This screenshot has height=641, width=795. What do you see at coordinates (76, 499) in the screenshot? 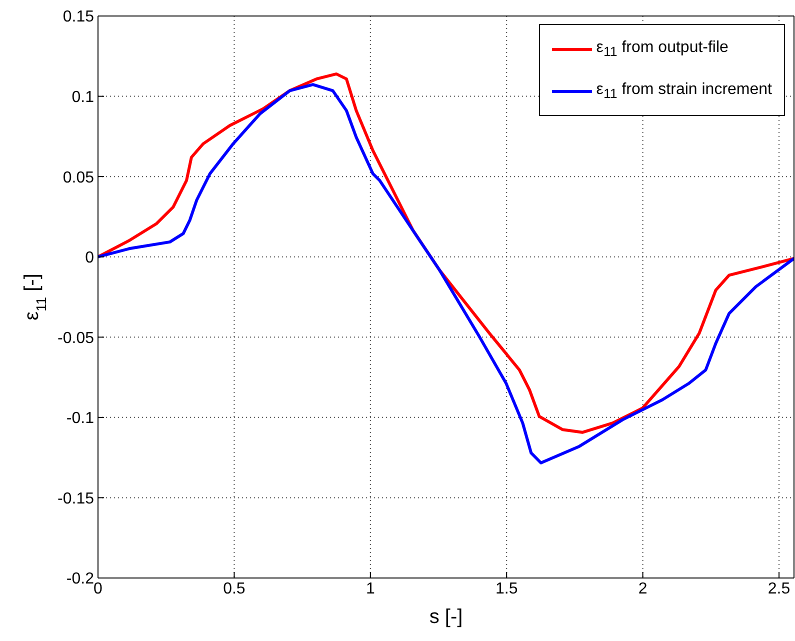
I see `y-tick-label: -0.15` at bounding box center [76, 499].